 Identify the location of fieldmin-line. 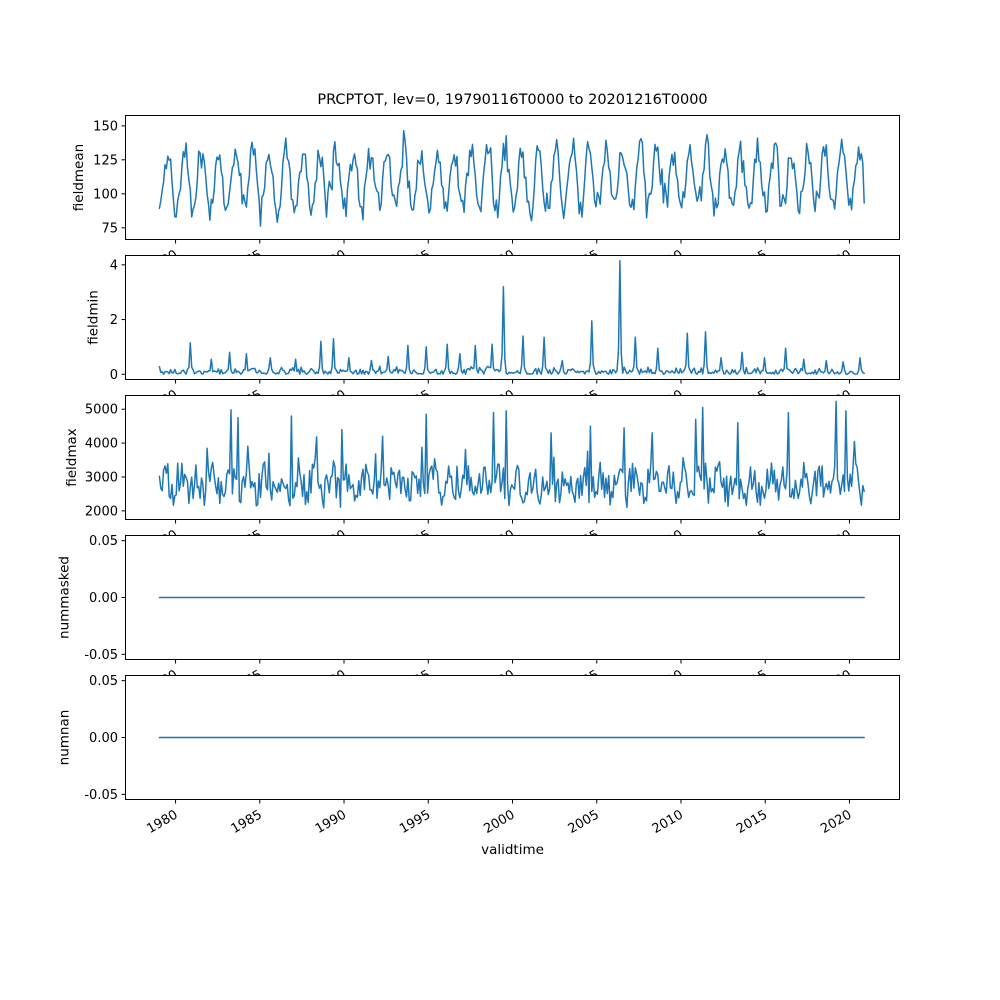
(511, 317).